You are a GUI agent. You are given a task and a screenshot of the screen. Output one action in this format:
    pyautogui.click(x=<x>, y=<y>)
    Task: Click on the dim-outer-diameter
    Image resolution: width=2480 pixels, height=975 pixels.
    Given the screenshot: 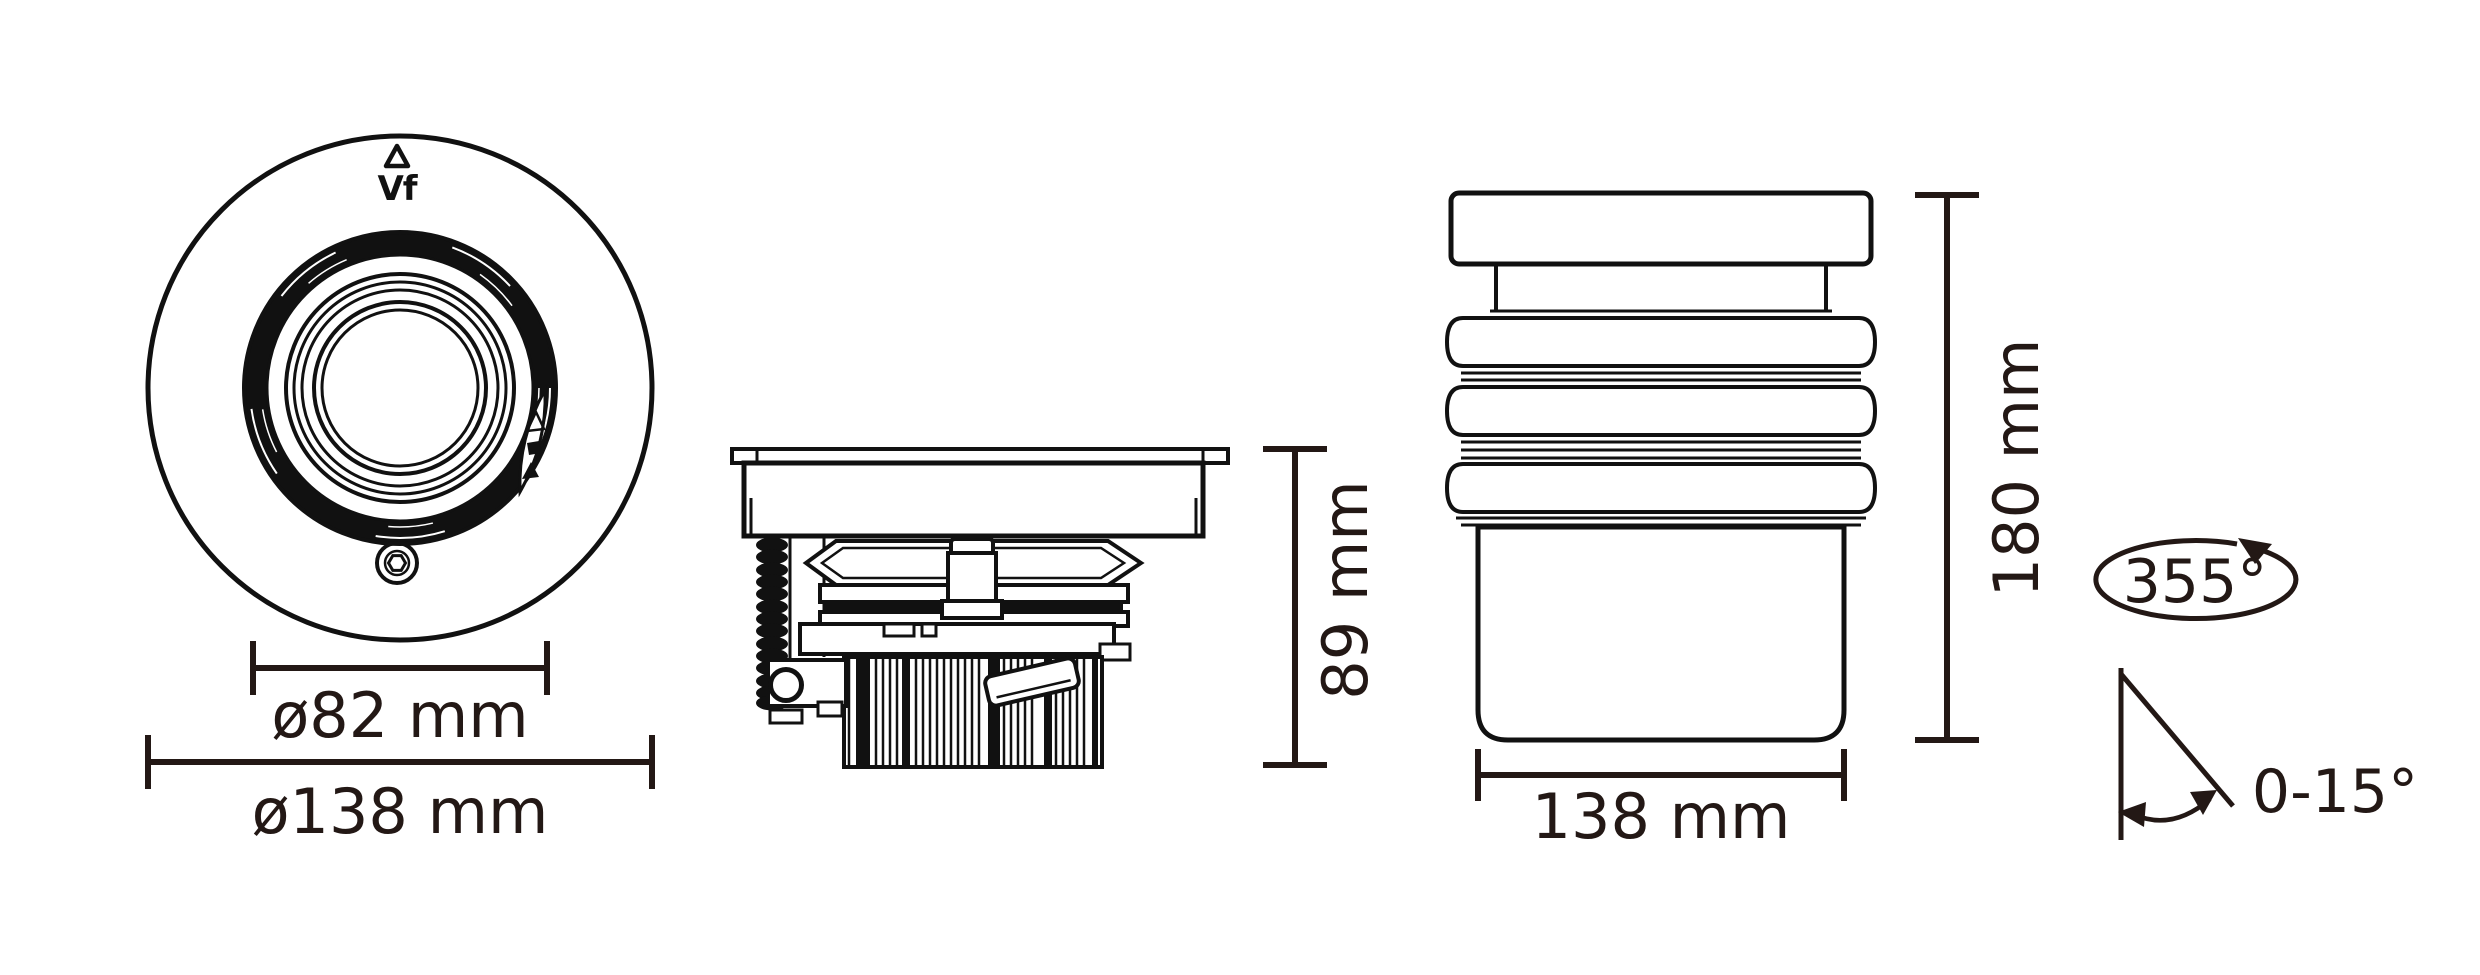 What is the action you would take?
    pyautogui.click(x=400, y=762)
    